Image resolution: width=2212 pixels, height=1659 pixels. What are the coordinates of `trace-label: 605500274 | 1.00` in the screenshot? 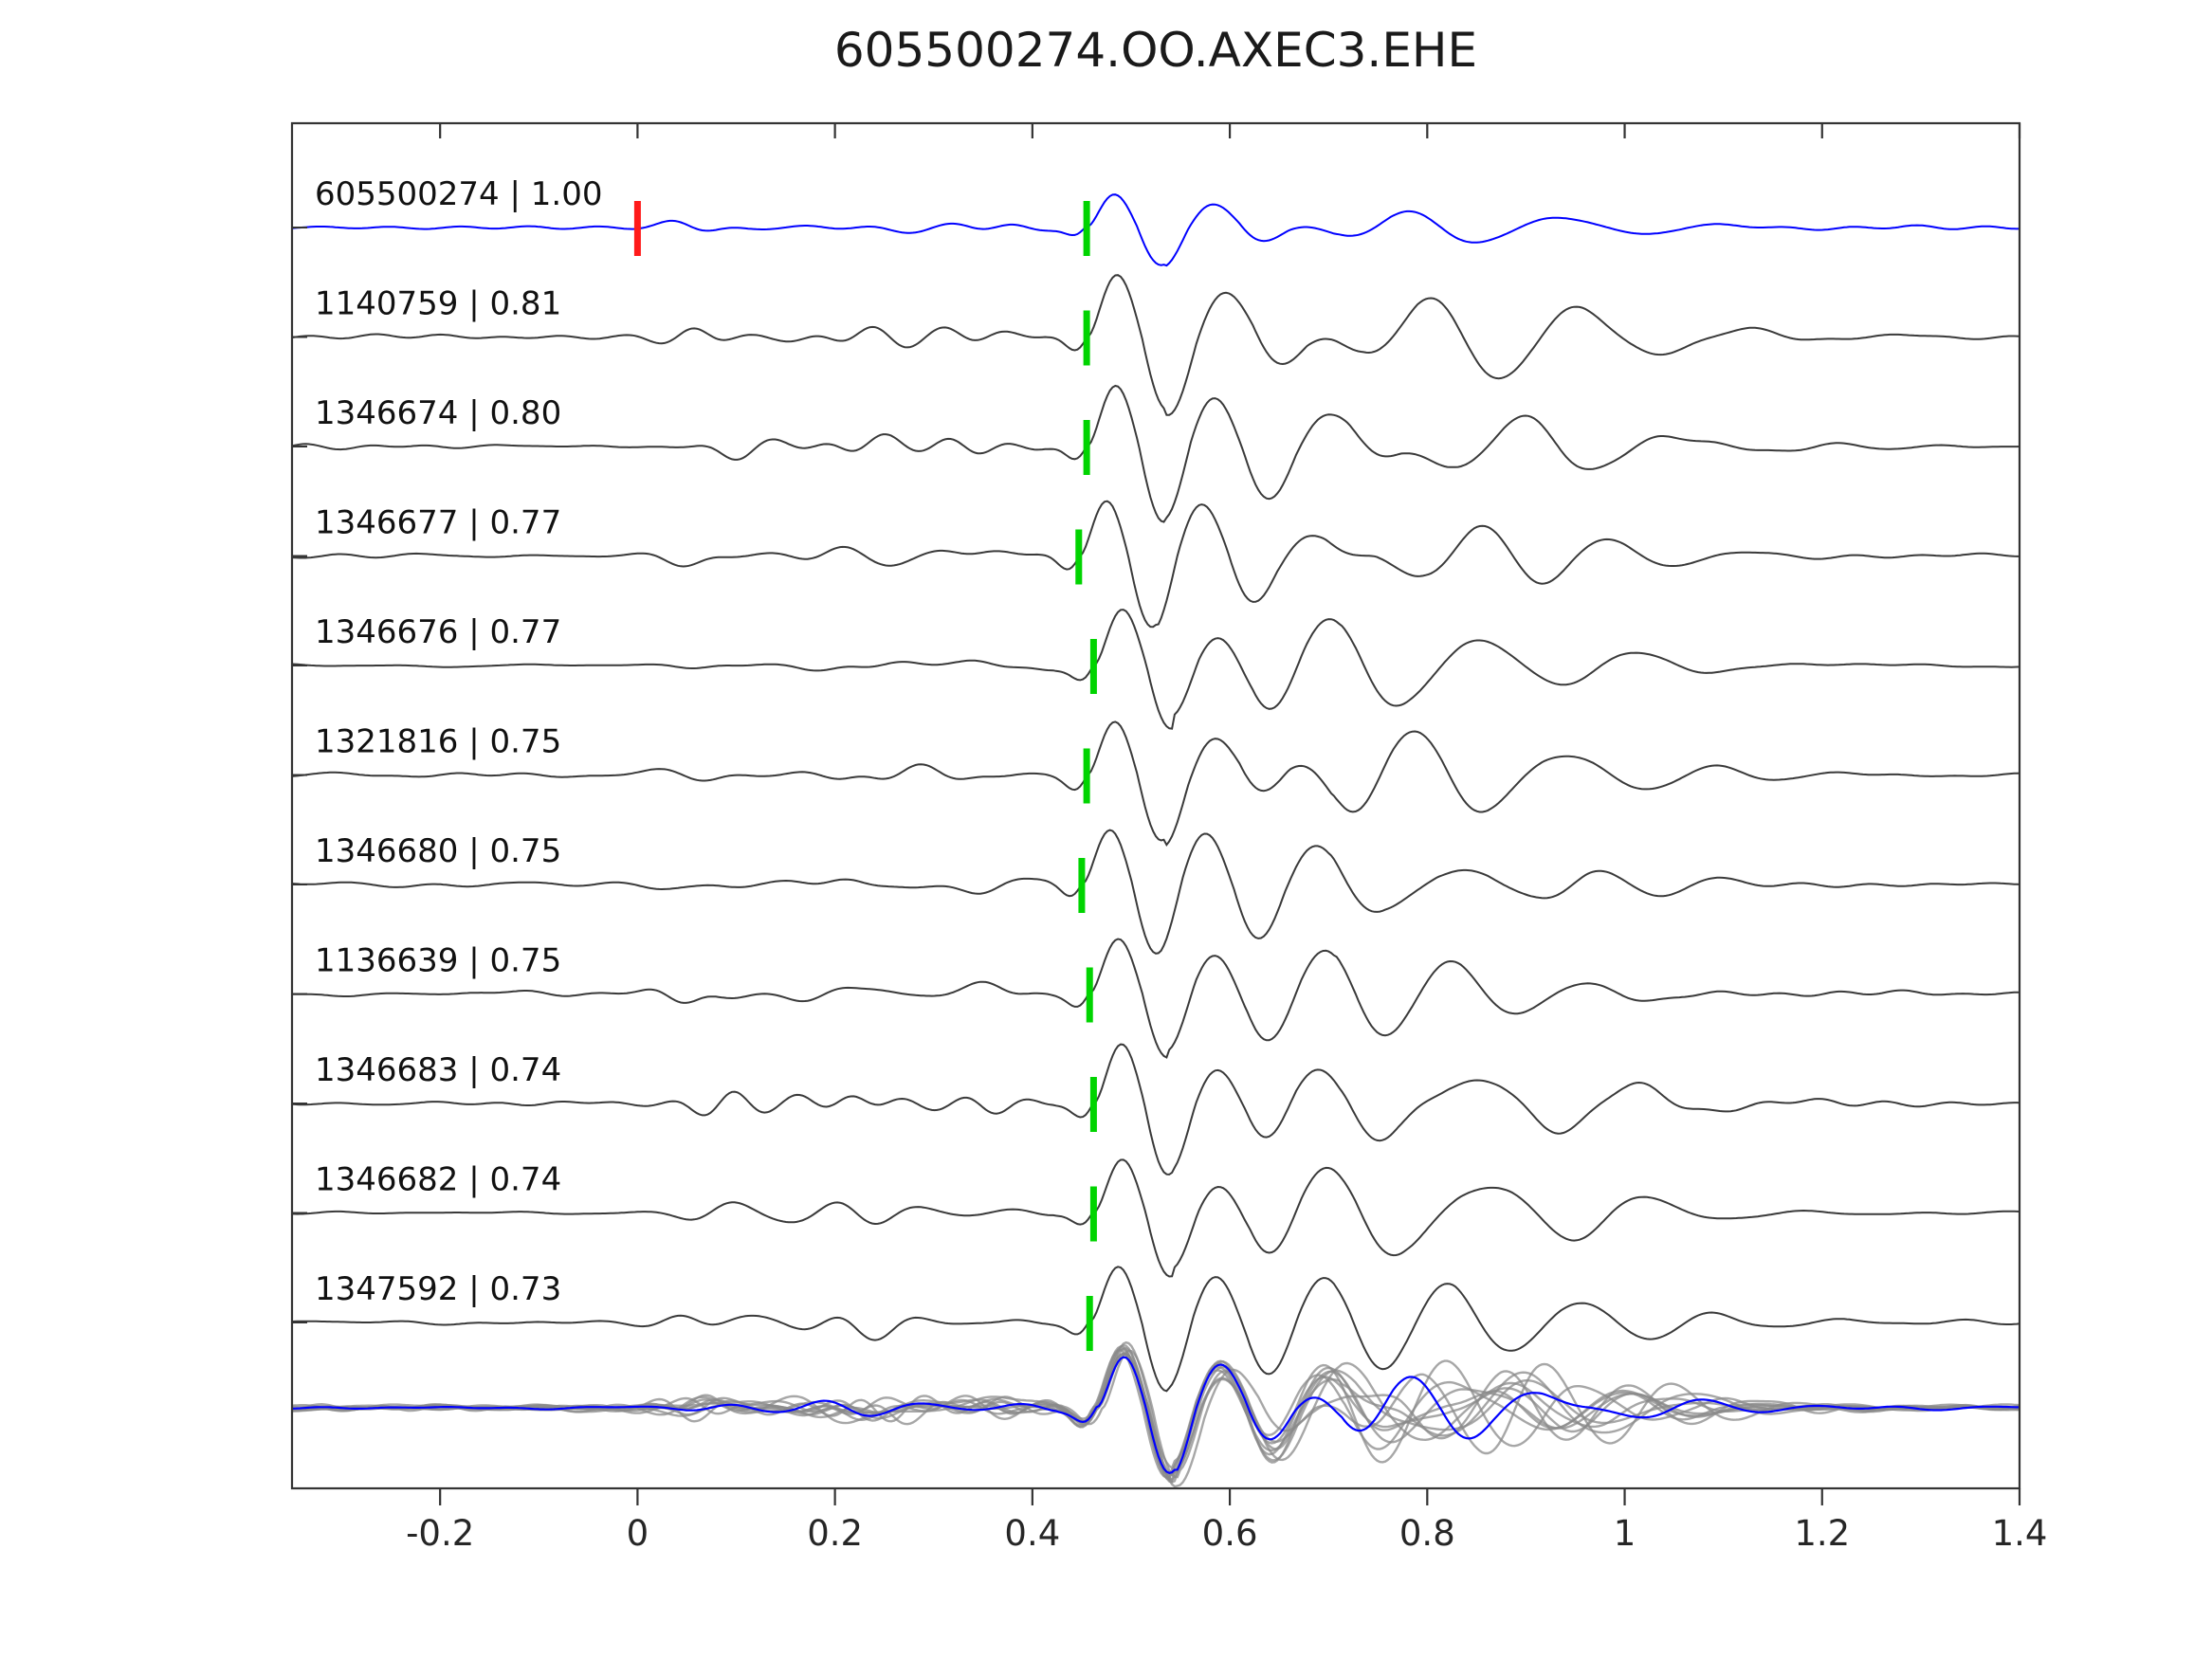 It's located at (458, 194).